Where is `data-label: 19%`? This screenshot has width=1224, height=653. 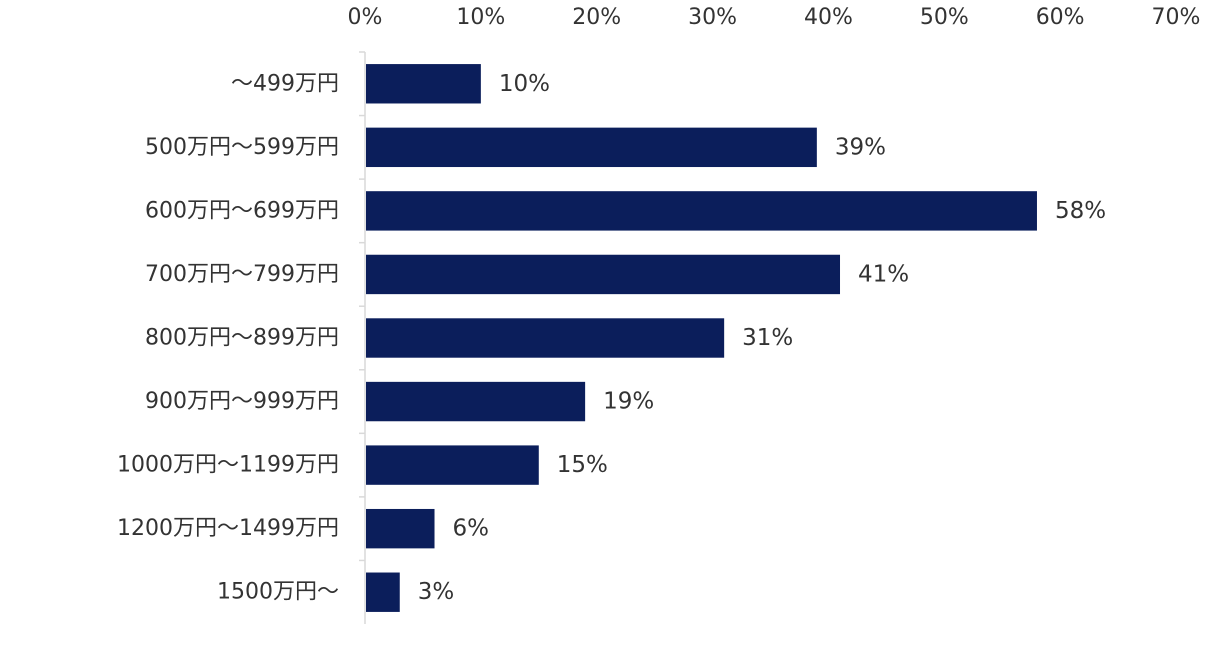
data-label: 19% is located at coordinates (628, 402).